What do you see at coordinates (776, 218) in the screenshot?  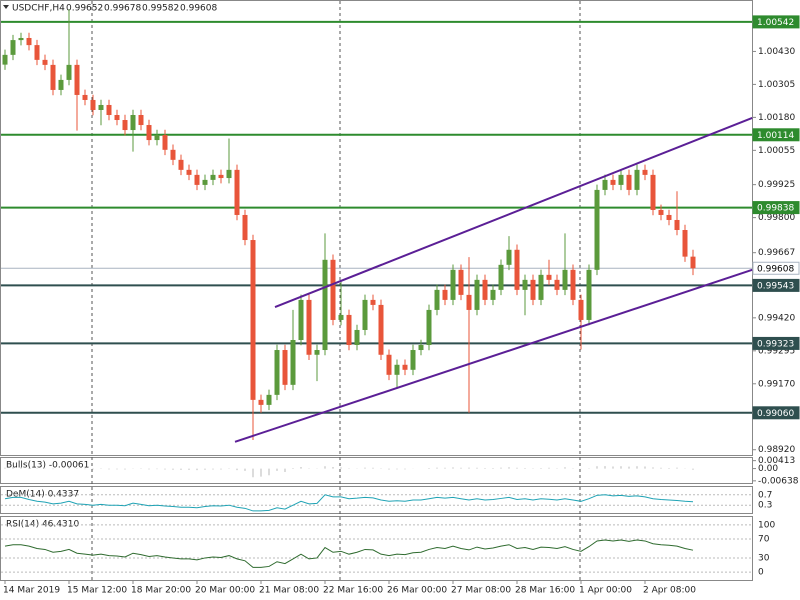 I see `y-tick-label: 0.99800` at bounding box center [776, 218].